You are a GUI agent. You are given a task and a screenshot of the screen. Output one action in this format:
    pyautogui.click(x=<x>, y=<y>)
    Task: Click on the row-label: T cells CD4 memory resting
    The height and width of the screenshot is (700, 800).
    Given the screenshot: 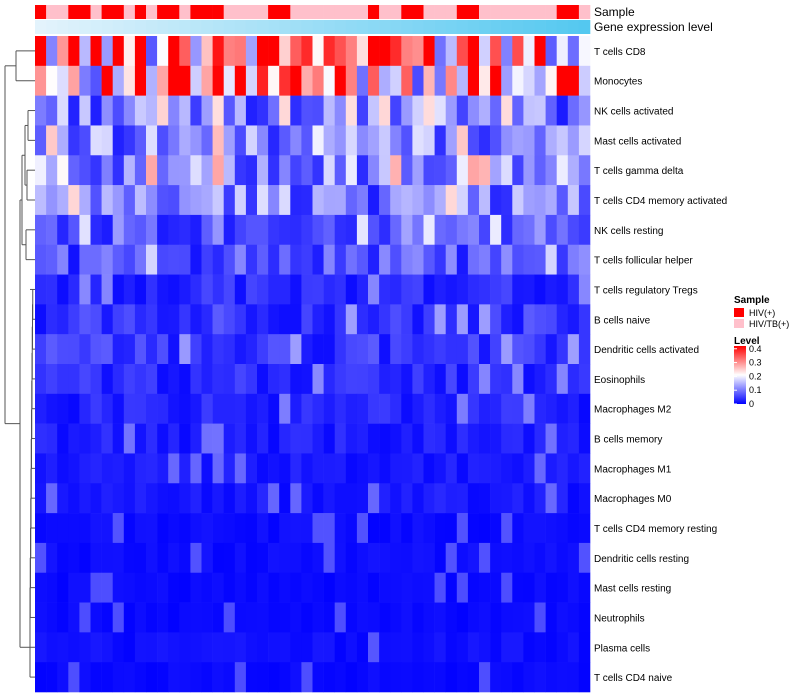 What is the action you would take?
    pyautogui.click(x=655, y=529)
    